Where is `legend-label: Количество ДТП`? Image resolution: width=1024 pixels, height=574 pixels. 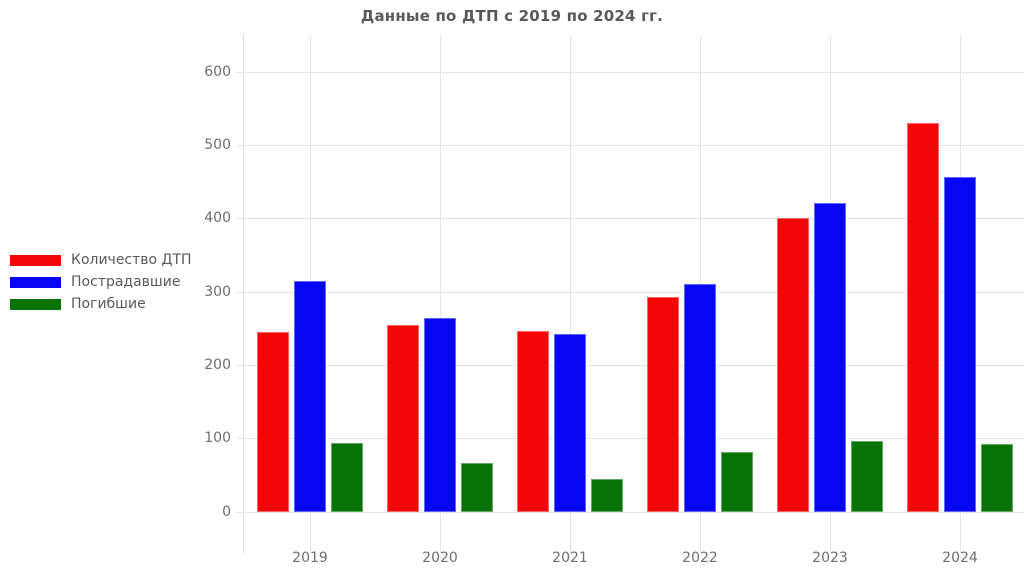
legend-label: Количество ДТП is located at coordinates (131, 260).